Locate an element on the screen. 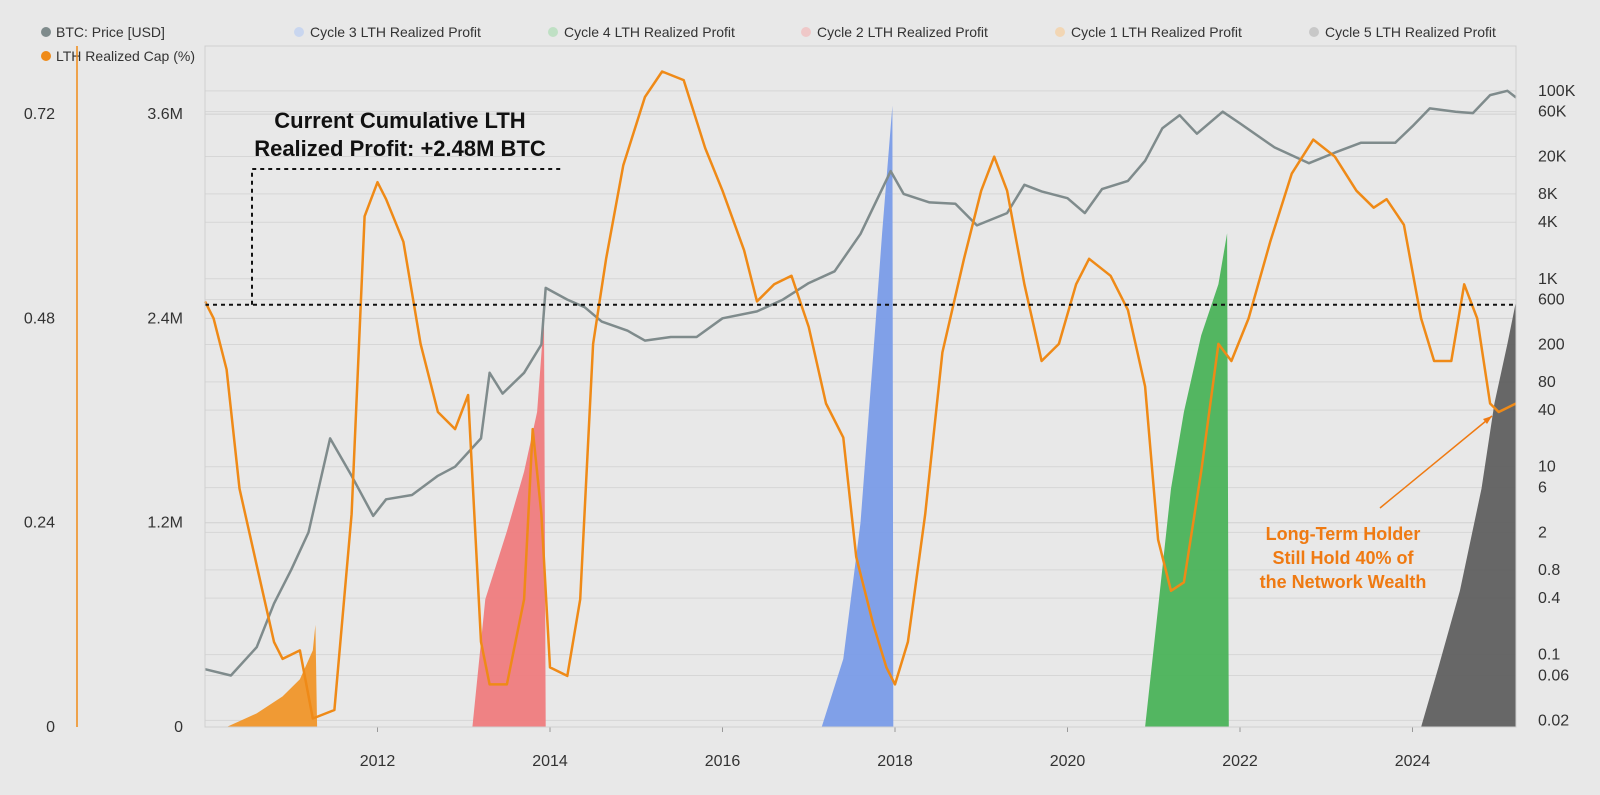  area-cycle-4-lth-realized-profit is located at coordinates (1187, 480).